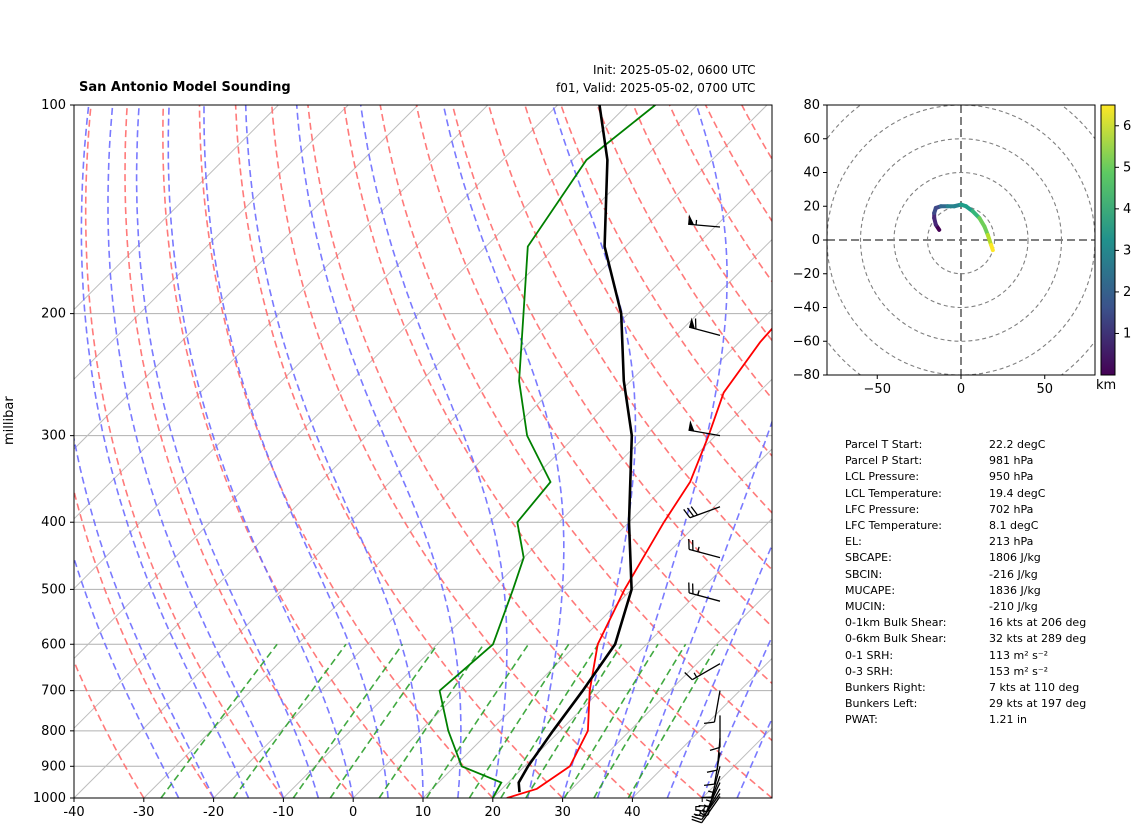  Describe the element at coordinates (965, 704) in the screenshot. I see `parameter-row: Bunkers Left: 29 kts at 197 deg` at that location.